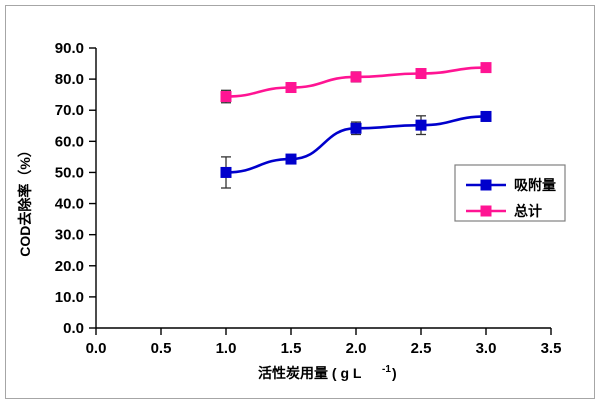 The width and height of the screenshot is (600, 404). I want to click on y-tick-label: 10.0, so click(69, 297).